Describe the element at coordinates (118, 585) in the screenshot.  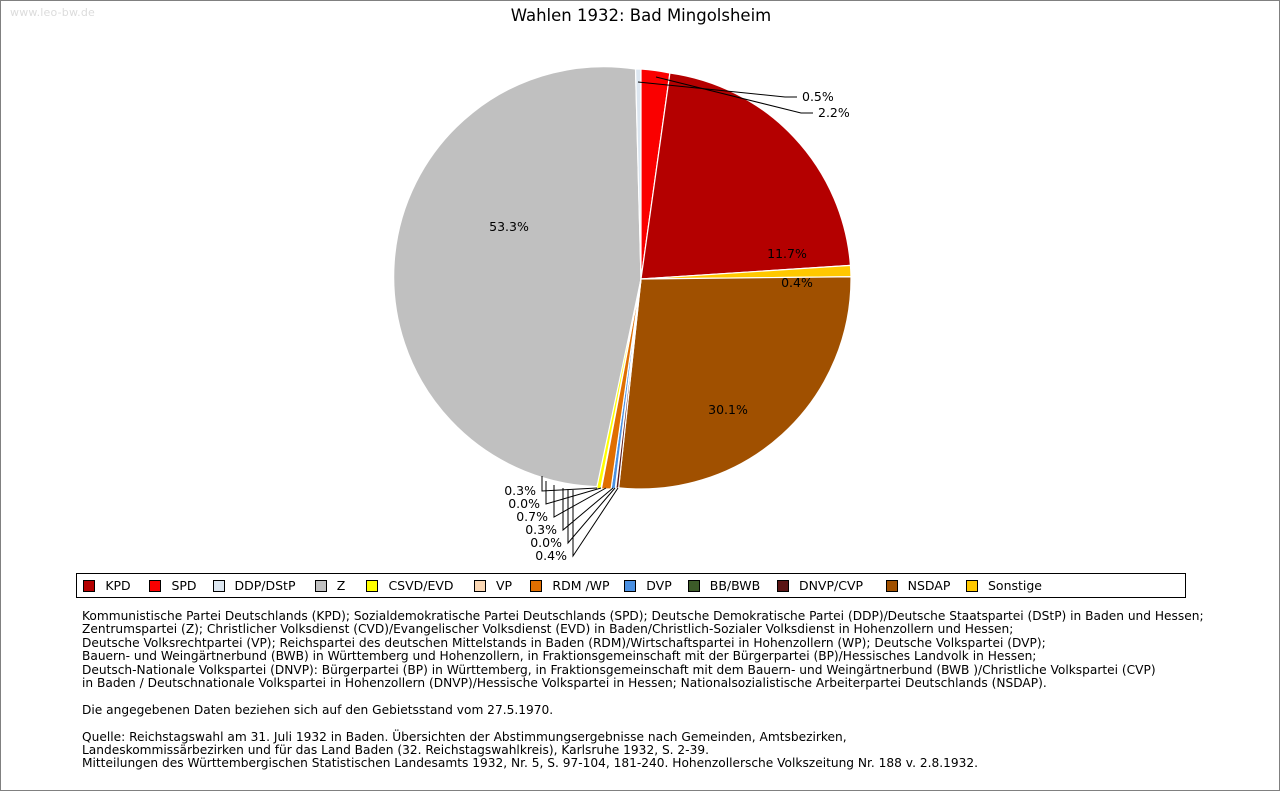
I see `legend-item-label: KPD` at that location.